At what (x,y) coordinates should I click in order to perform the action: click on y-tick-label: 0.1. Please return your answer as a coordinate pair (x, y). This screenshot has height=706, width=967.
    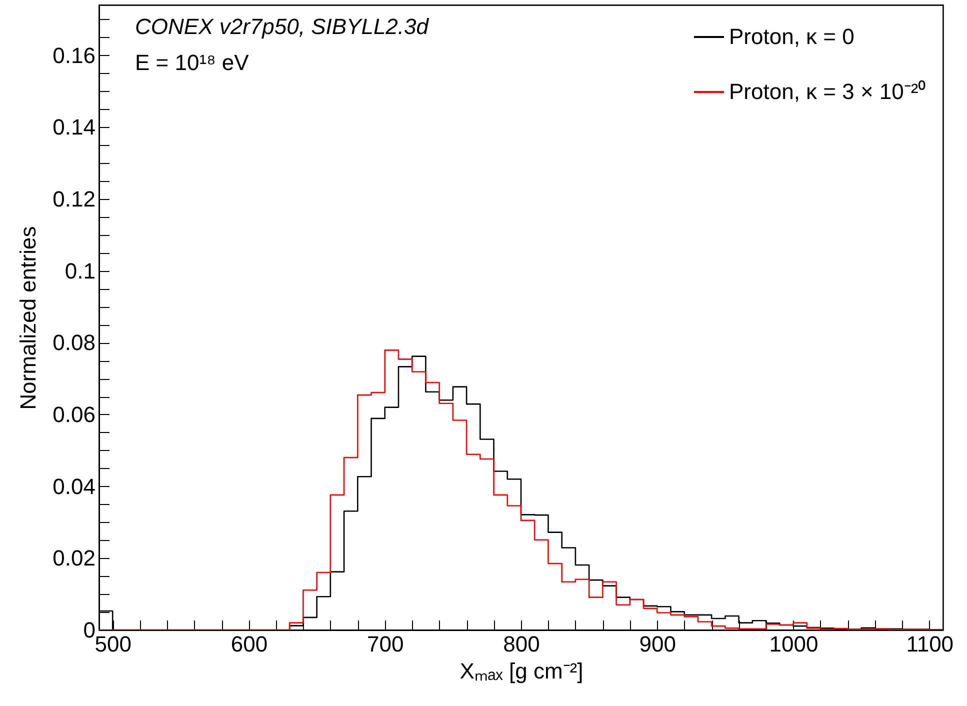
    Looking at the image, I should click on (80, 271).